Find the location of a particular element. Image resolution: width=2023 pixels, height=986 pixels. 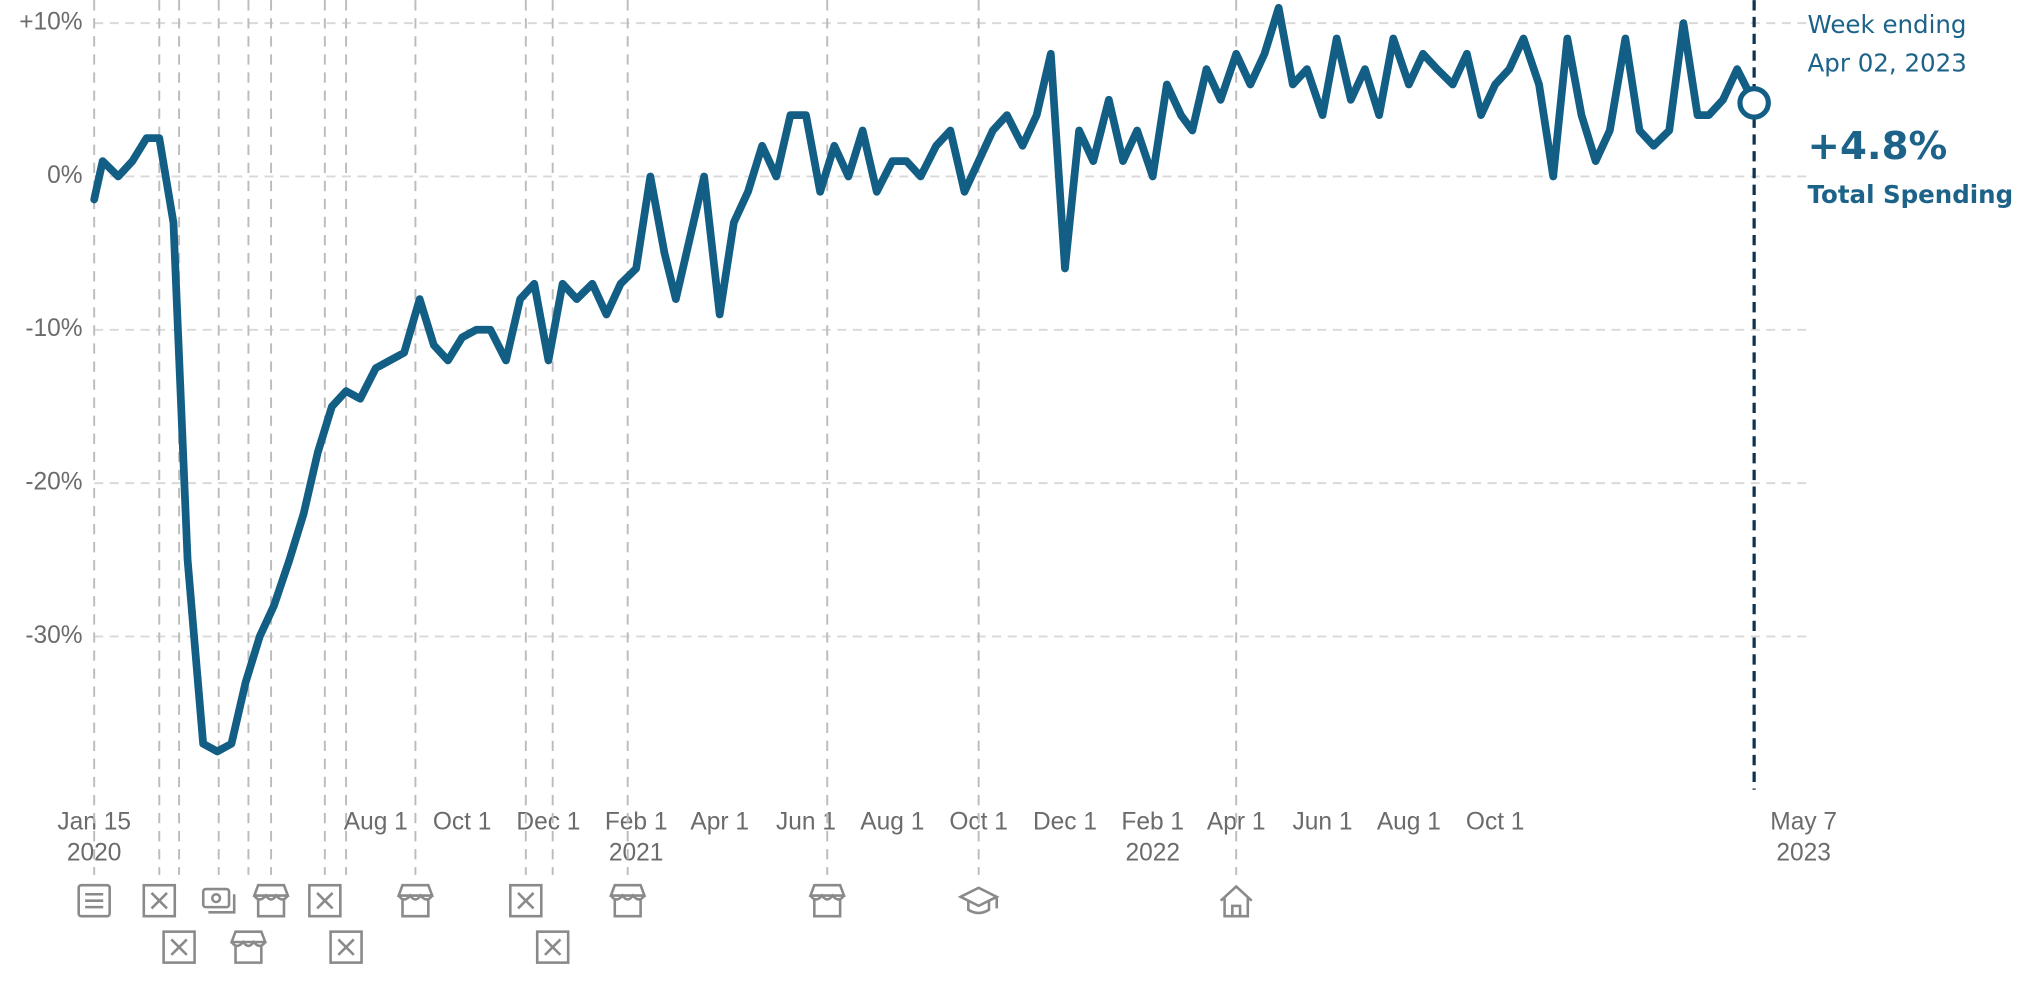

y-tick-label: 0% is located at coordinates (64, 175).